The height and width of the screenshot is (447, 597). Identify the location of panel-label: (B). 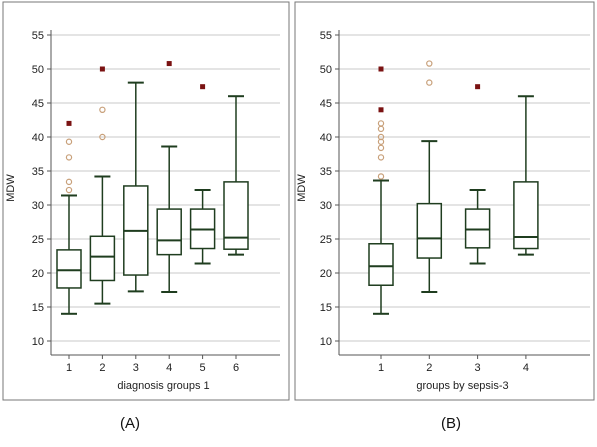
(451, 423).